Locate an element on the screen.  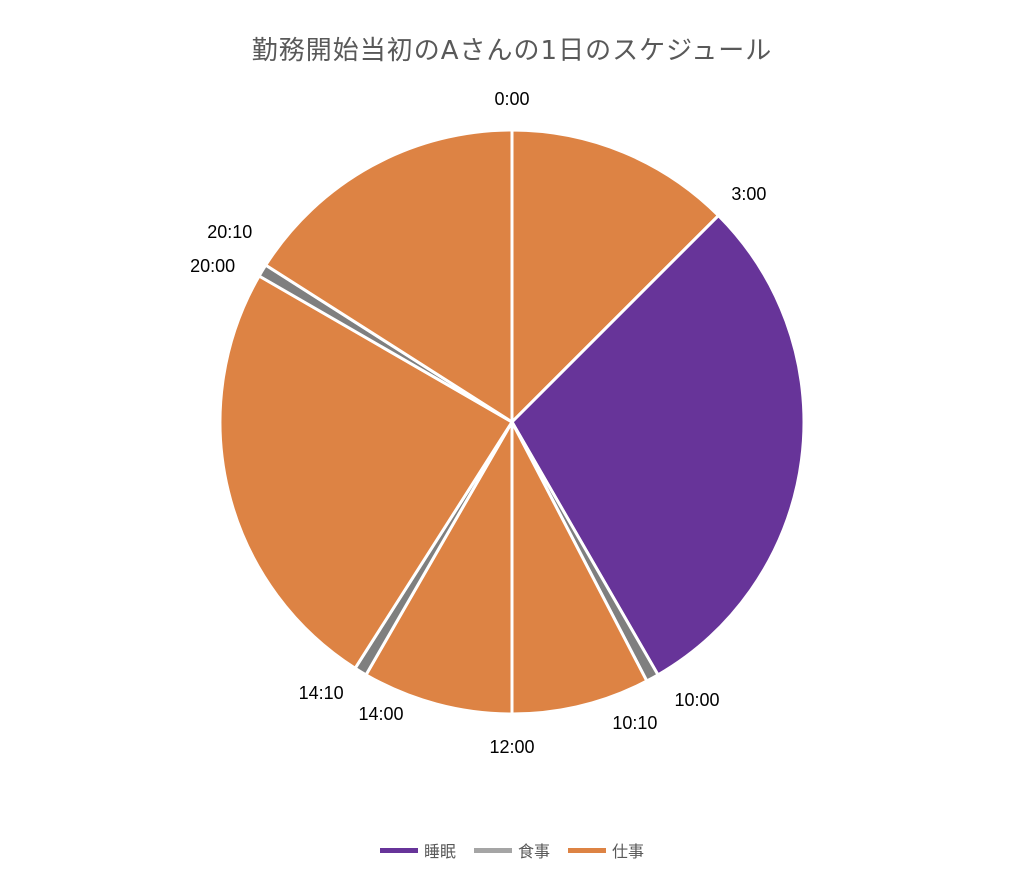
legend-item: 食事 is located at coordinates (511, 850).